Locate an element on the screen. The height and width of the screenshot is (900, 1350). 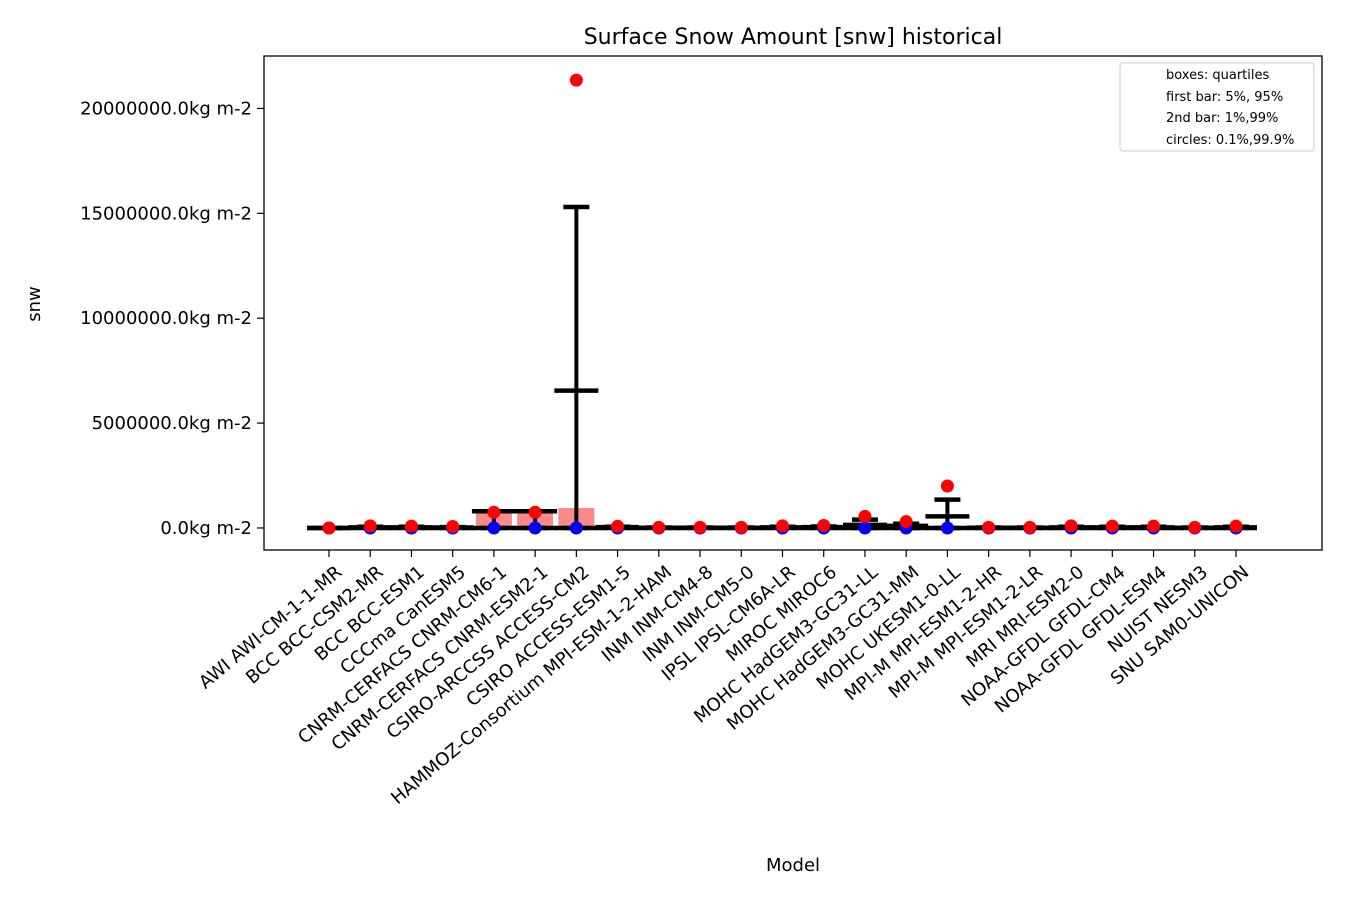
y-tick-label: 20000000.0kg m-2 is located at coordinates (166, 108).